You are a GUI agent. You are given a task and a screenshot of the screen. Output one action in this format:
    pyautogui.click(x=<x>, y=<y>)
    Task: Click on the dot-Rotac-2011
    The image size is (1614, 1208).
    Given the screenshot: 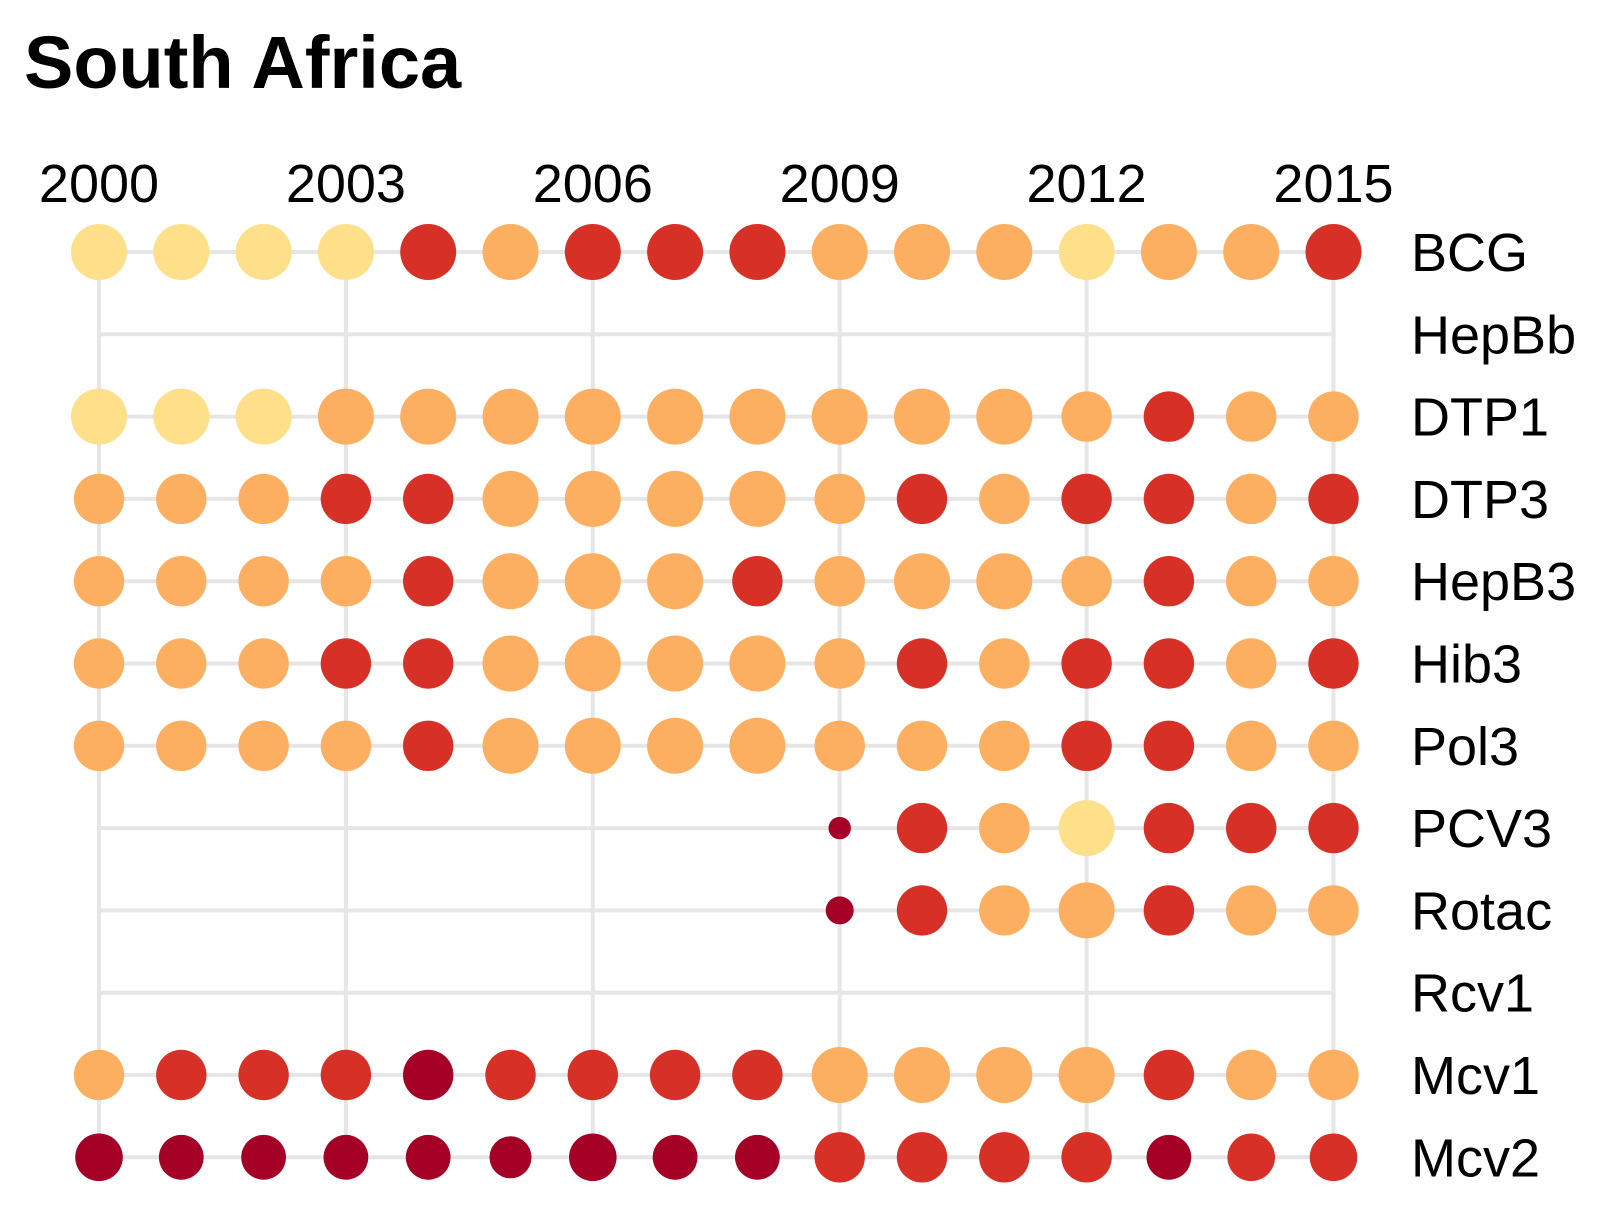 What is the action you would take?
    pyautogui.click(x=1004, y=910)
    